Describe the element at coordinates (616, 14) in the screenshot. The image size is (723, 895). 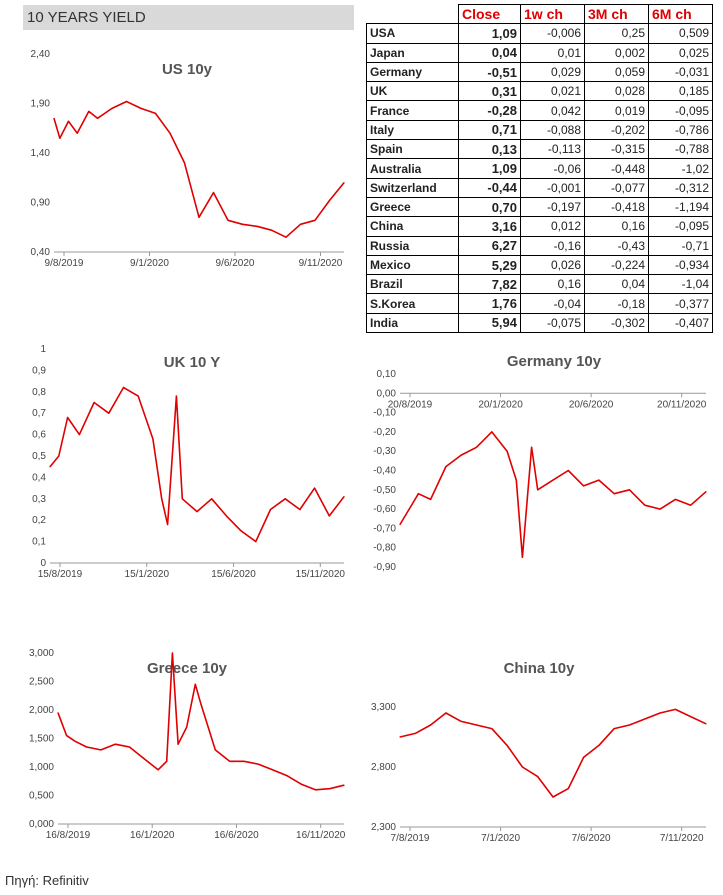
I see `table-header-3m: 3M ch` at that location.